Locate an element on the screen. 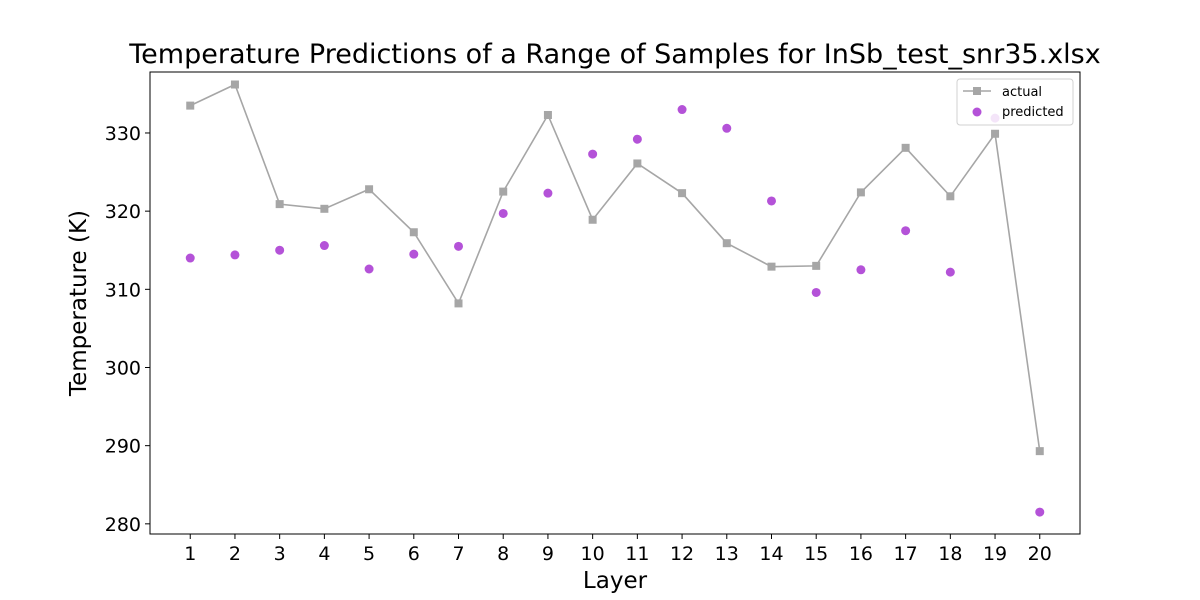 The image size is (1200, 600). x-tick-label: 3 is located at coordinates (280, 554).